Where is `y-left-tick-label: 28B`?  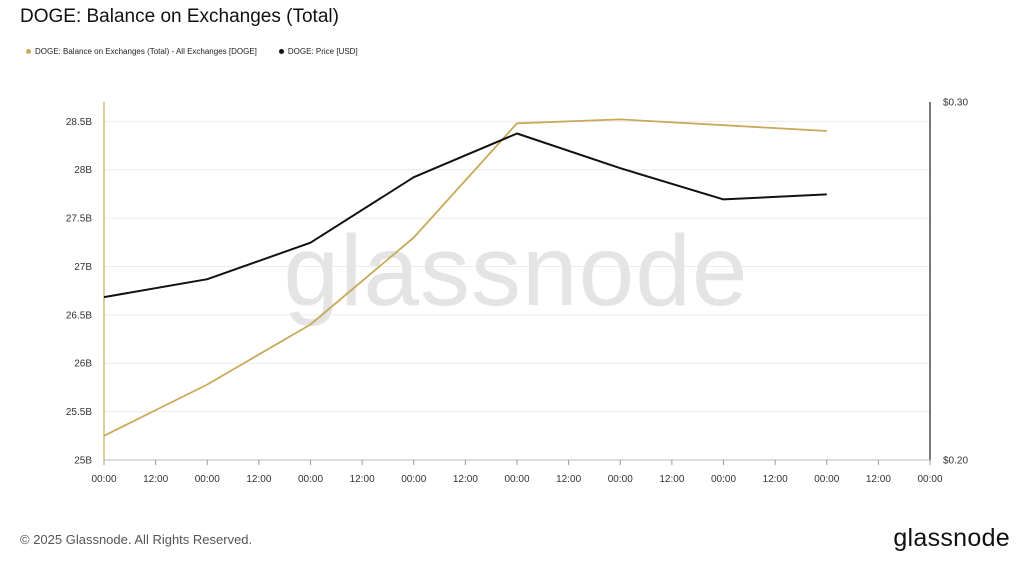 y-left-tick-label: 28B is located at coordinates (83, 170).